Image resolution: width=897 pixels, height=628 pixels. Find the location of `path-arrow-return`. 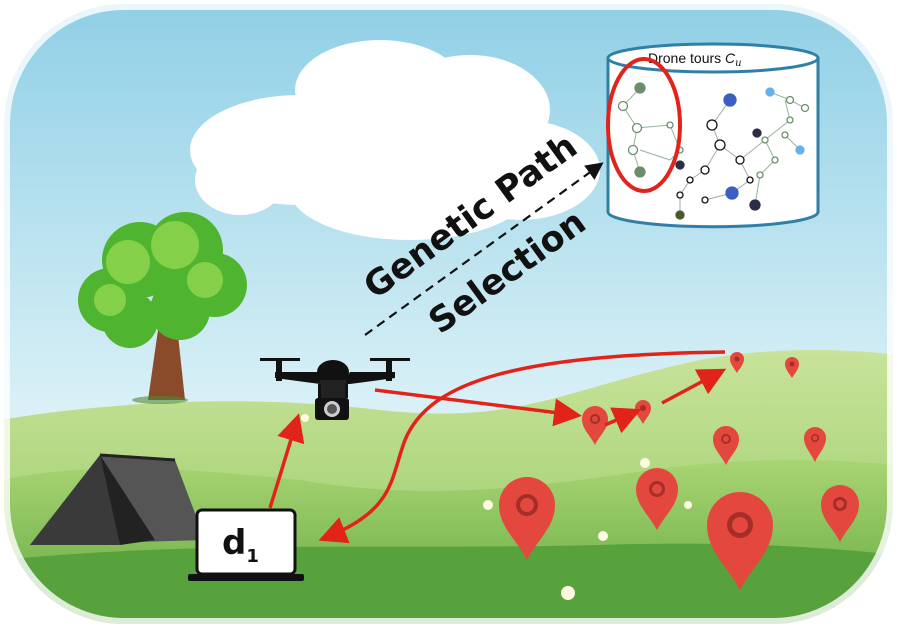

path-arrow-return is located at coordinates (522, 447).